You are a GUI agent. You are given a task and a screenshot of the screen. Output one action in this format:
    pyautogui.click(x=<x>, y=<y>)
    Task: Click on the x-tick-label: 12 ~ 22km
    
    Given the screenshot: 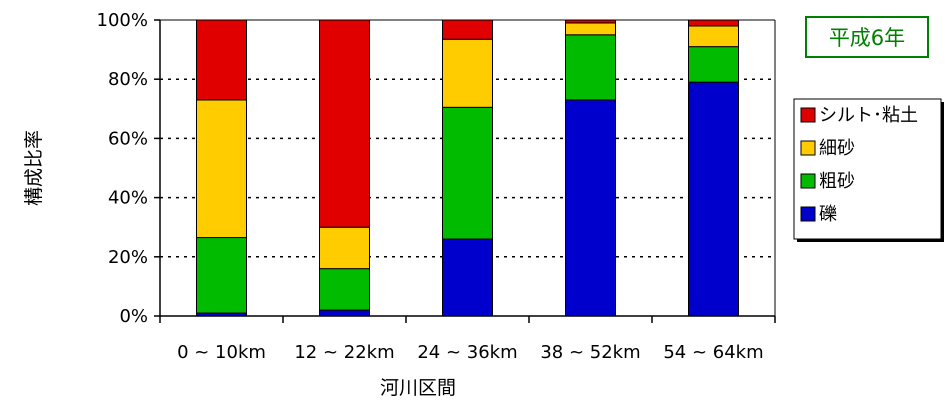 What is the action you would take?
    pyautogui.click(x=344, y=352)
    